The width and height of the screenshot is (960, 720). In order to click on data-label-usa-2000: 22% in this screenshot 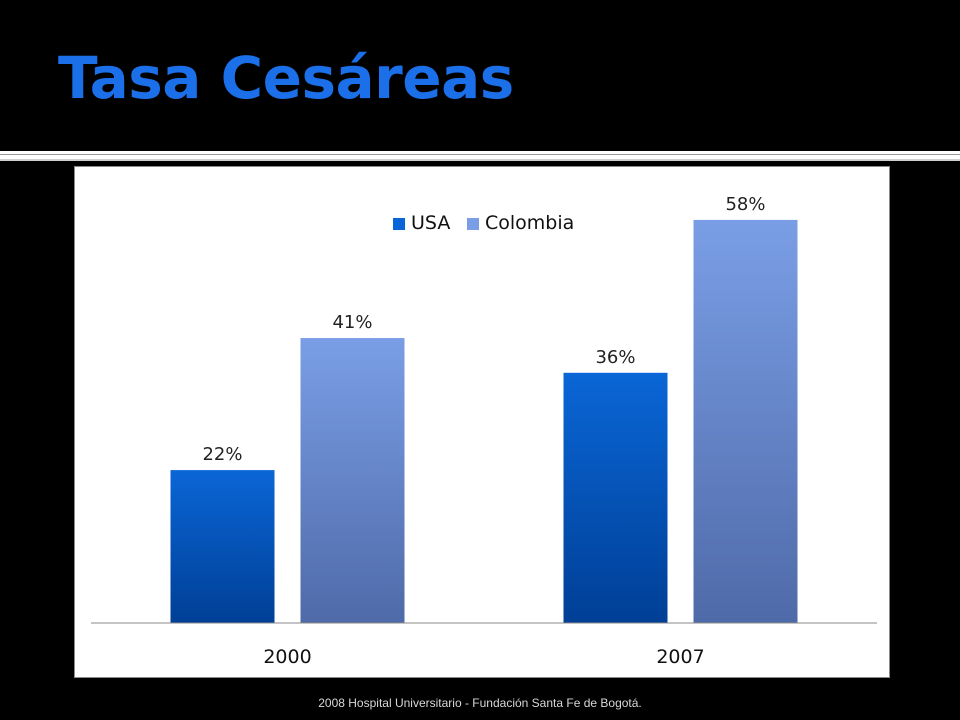, I will do `click(222, 454)`.